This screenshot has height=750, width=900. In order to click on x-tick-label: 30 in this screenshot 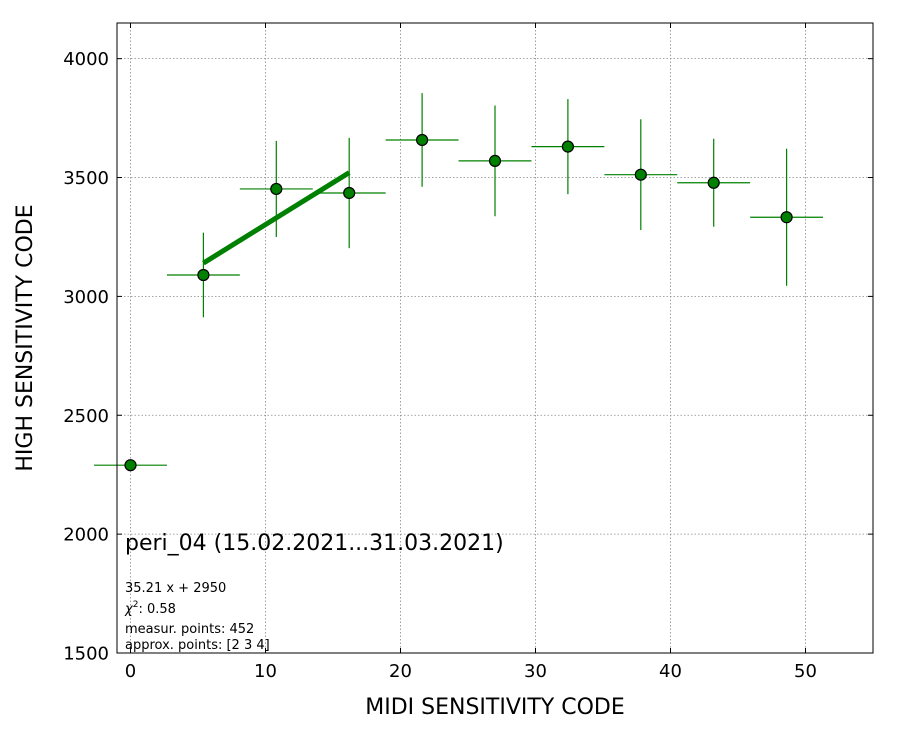, I will do `click(535, 671)`.